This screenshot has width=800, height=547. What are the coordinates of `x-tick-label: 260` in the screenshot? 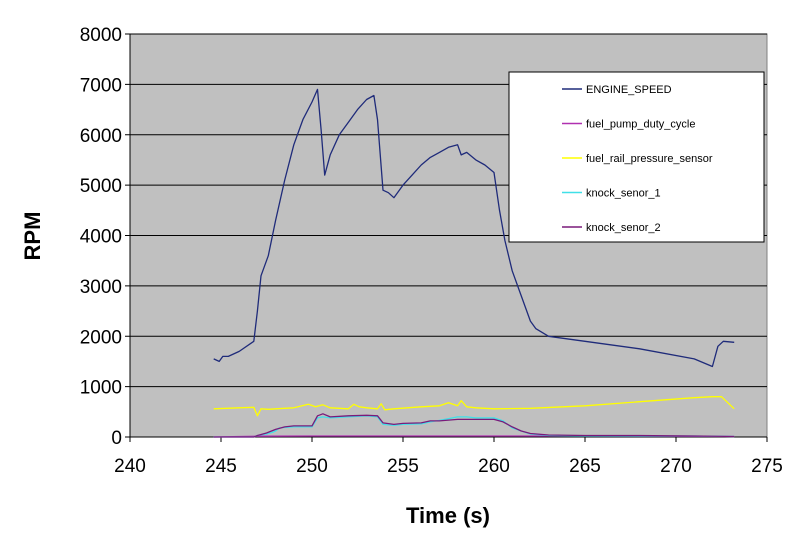 It's located at (494, 466).